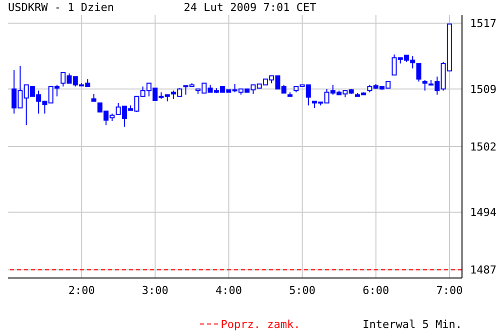  What do you see at coordinates (155, 290) in the screenshot?
I see `x-tick-label: 3:00` at bounding box center [155, 290].